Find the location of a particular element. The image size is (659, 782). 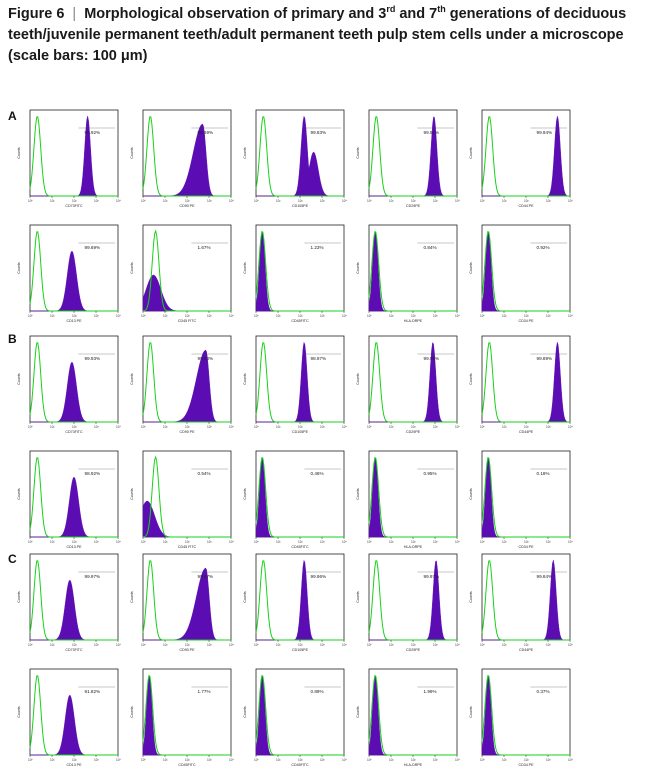

percent-label: 0.92% is located at coordinates (543, 247).